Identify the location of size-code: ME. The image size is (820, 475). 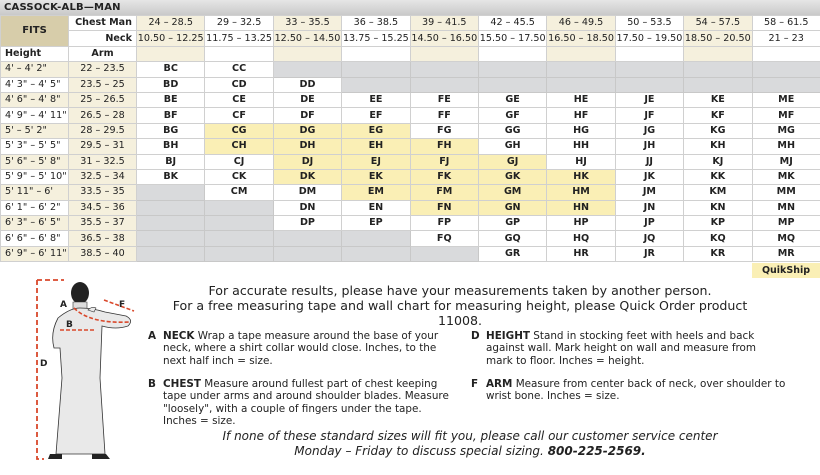
(785, 100).